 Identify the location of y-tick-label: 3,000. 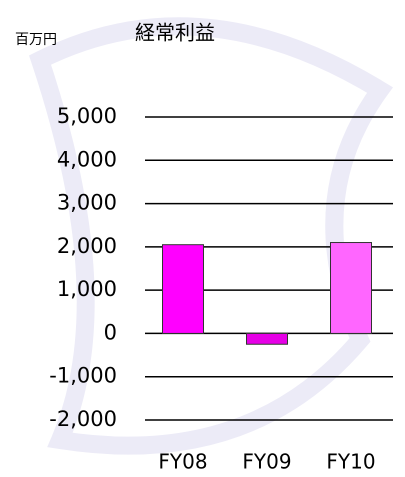
(87, 203).